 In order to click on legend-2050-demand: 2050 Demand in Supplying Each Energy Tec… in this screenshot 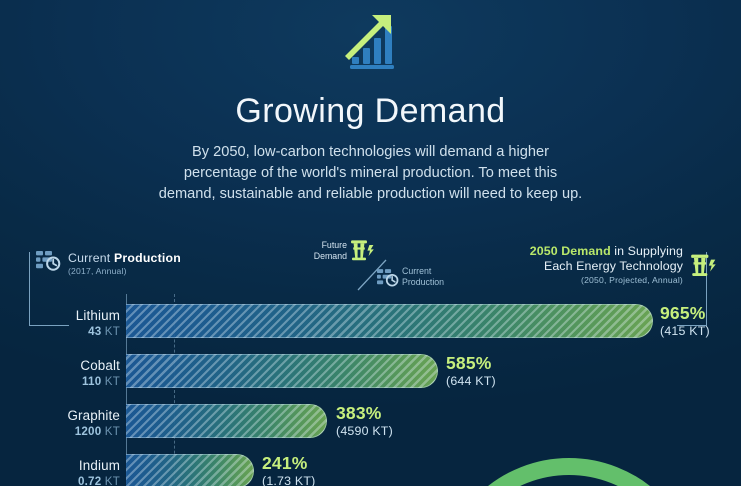, I will do `click(606, 264)`.